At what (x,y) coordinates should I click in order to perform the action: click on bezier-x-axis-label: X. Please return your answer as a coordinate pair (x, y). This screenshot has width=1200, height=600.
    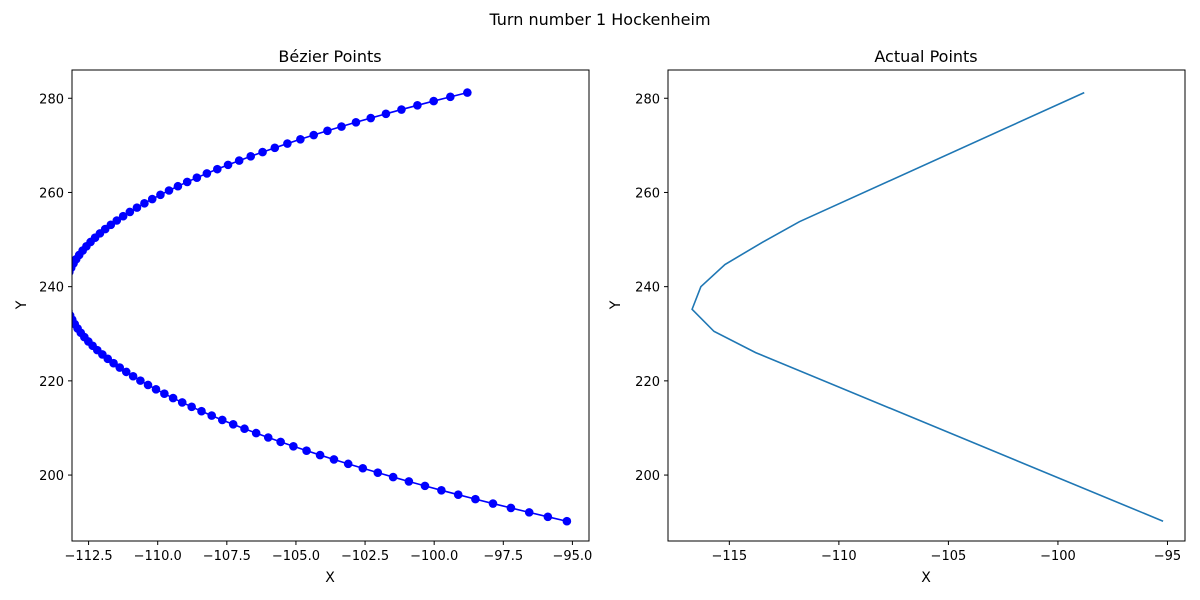
    Looking at the image, I should click on (330, 578).